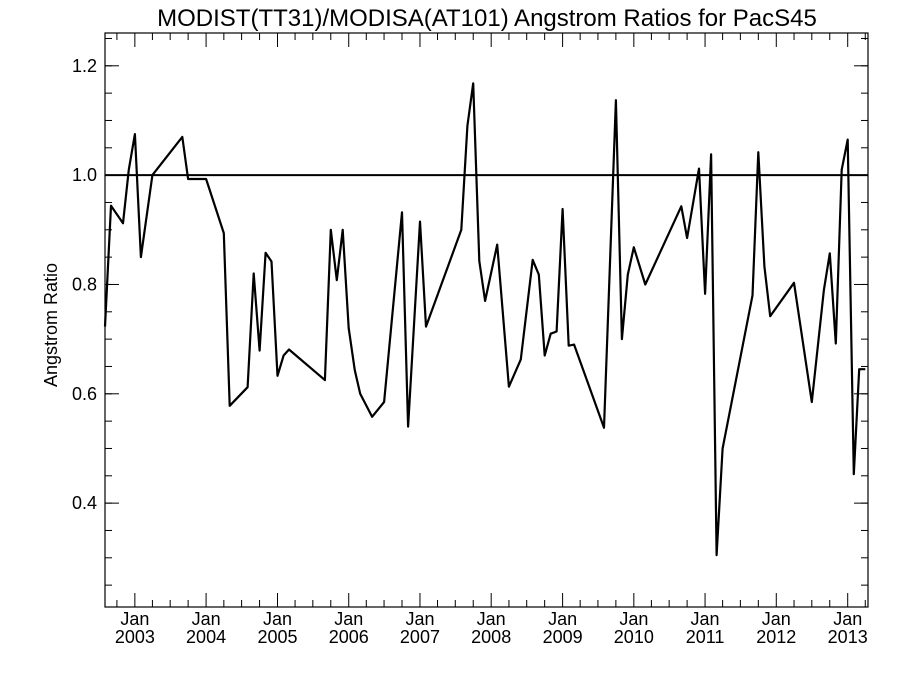 The height and width of the screenshot is (675, 900). What do you see at coordinates (705, 637) in the screenshot?
I see `x-tick-year-label: 2011` at bounding box center [705, 637].